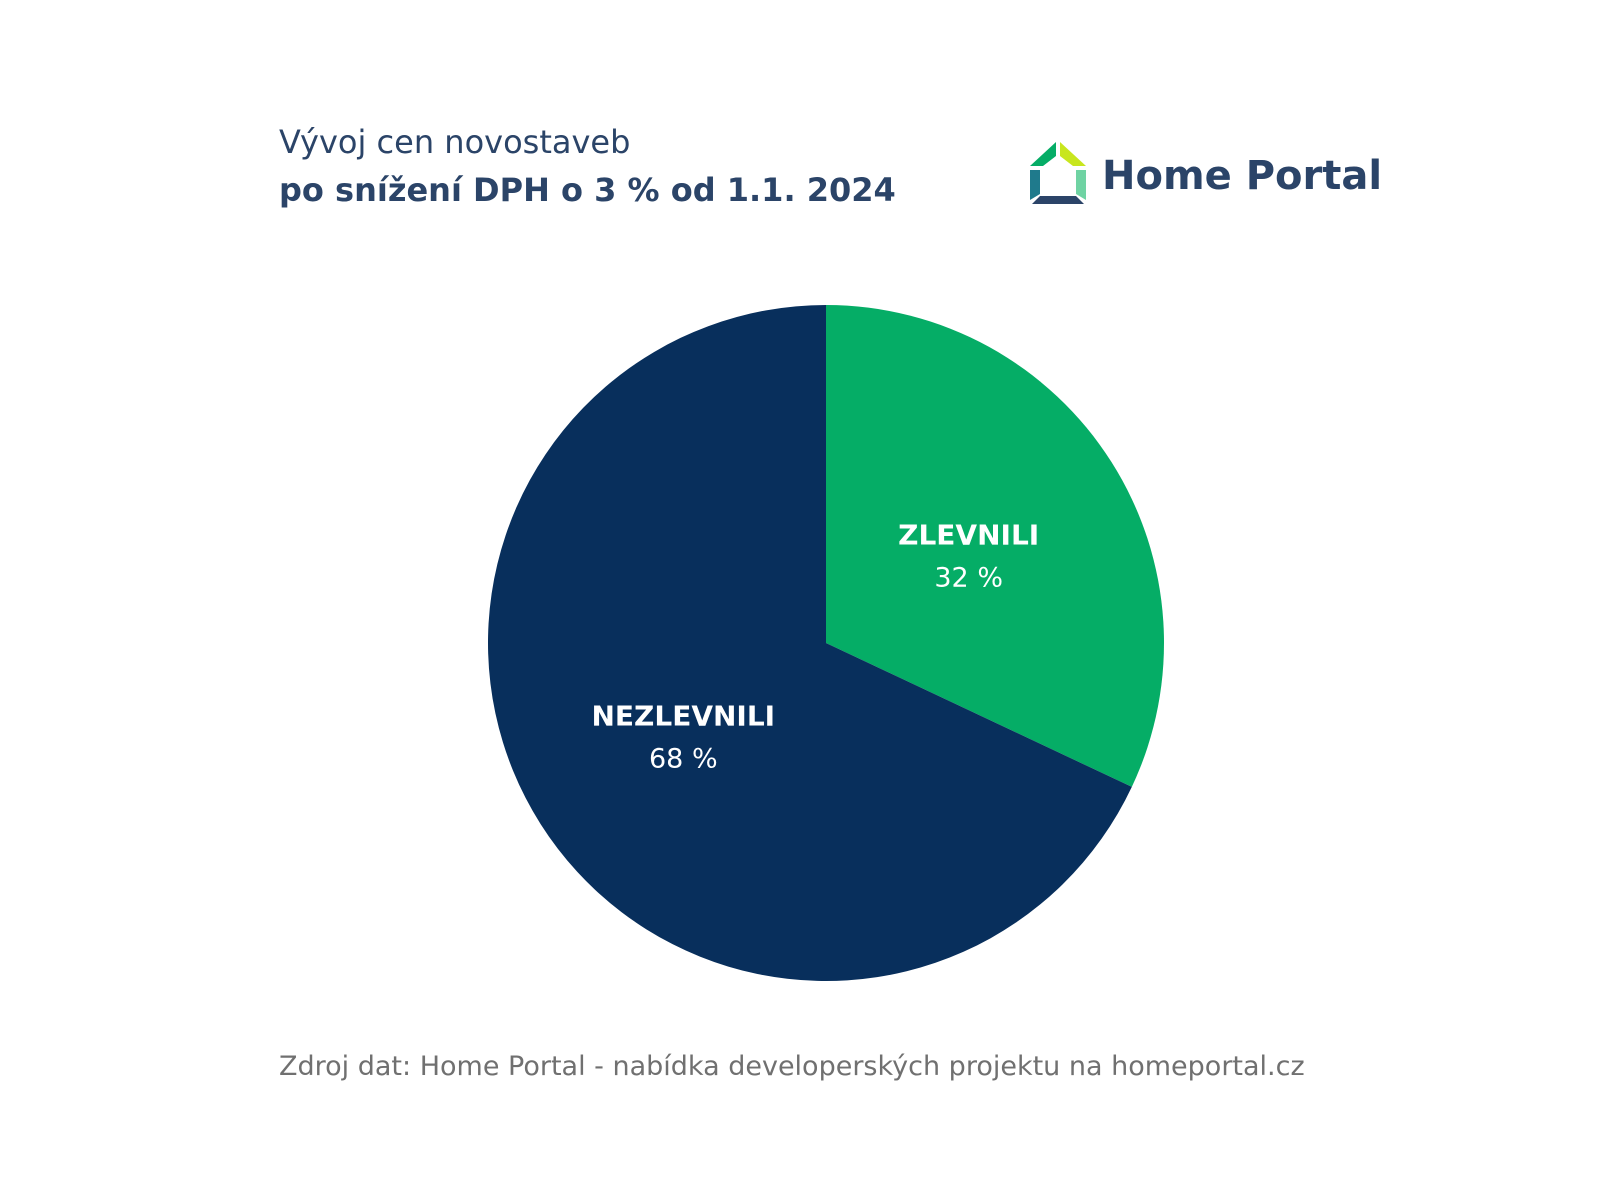 Image resolution: width=1600 pixels, height=1200 pixels. What do you see at coordinates (968, 534) in the screenshot?
I see `slice-label-zlevnili: ZLEVNILI` at bounding box center [968, 534].